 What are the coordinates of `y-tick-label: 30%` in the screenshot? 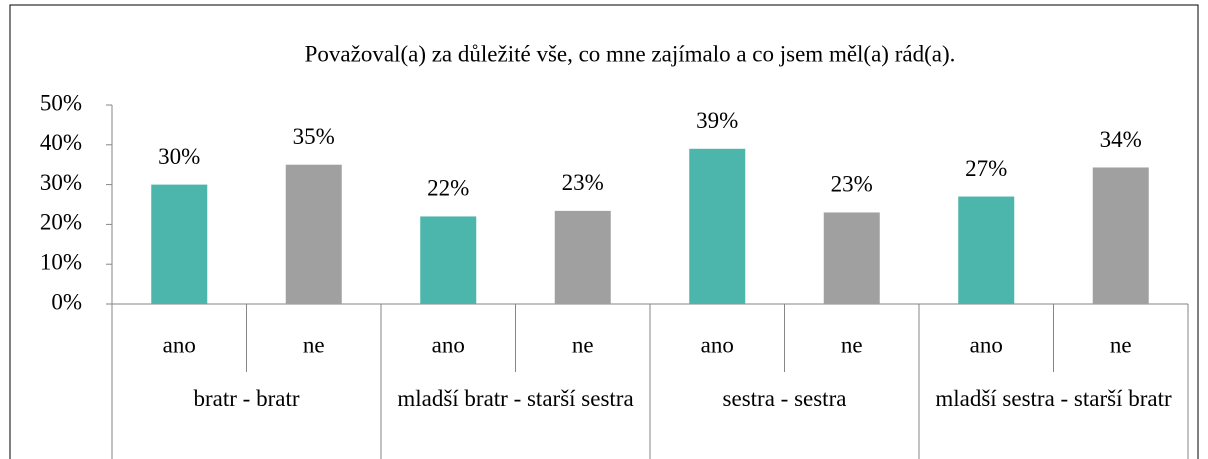 It's located at (61, 182).